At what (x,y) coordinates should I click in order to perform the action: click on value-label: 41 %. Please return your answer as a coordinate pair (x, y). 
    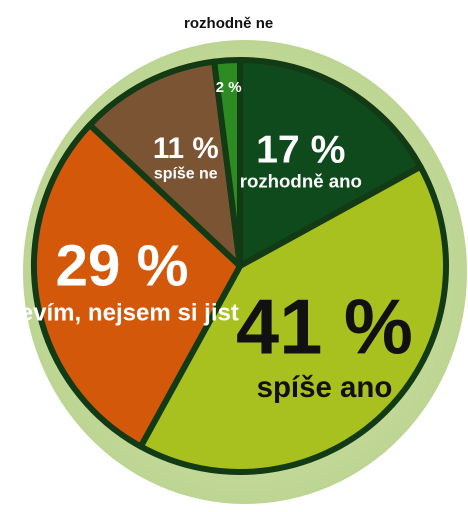
    Looking at the image, I should click on (324, 327).